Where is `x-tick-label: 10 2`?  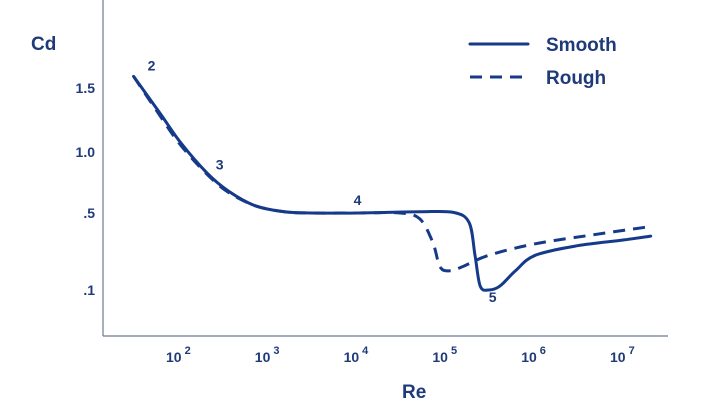 x-tick-label: 10 2 is located at coordinates (178, 355).